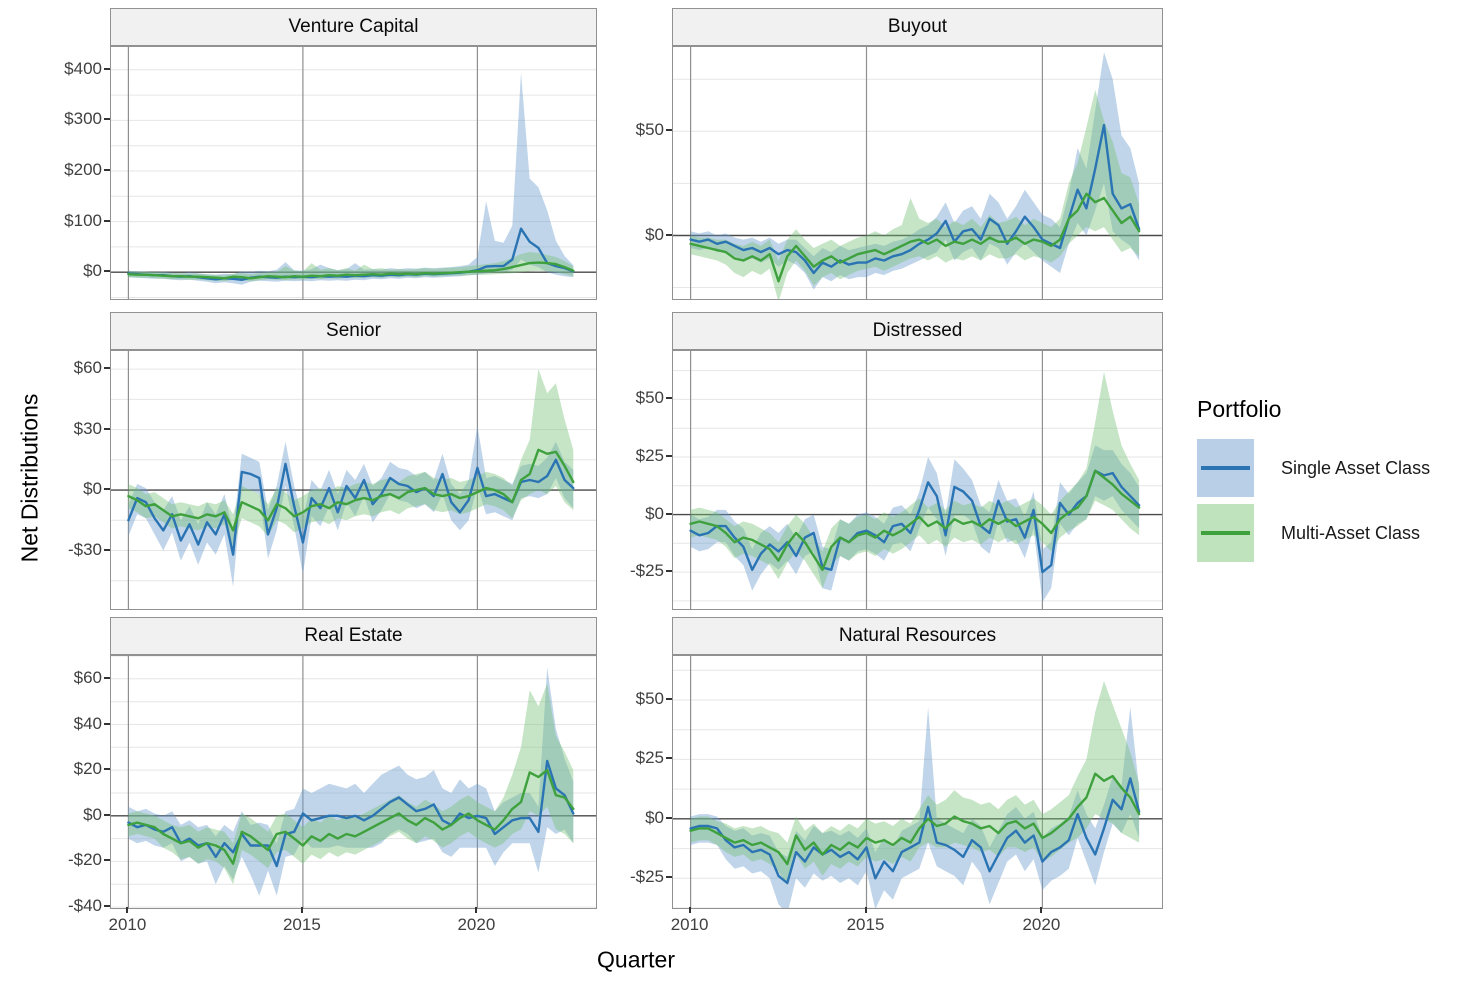 The width and height of the screenshot is (1484, 987). I want to click on y-tick-label: $30, so click(87, 428).